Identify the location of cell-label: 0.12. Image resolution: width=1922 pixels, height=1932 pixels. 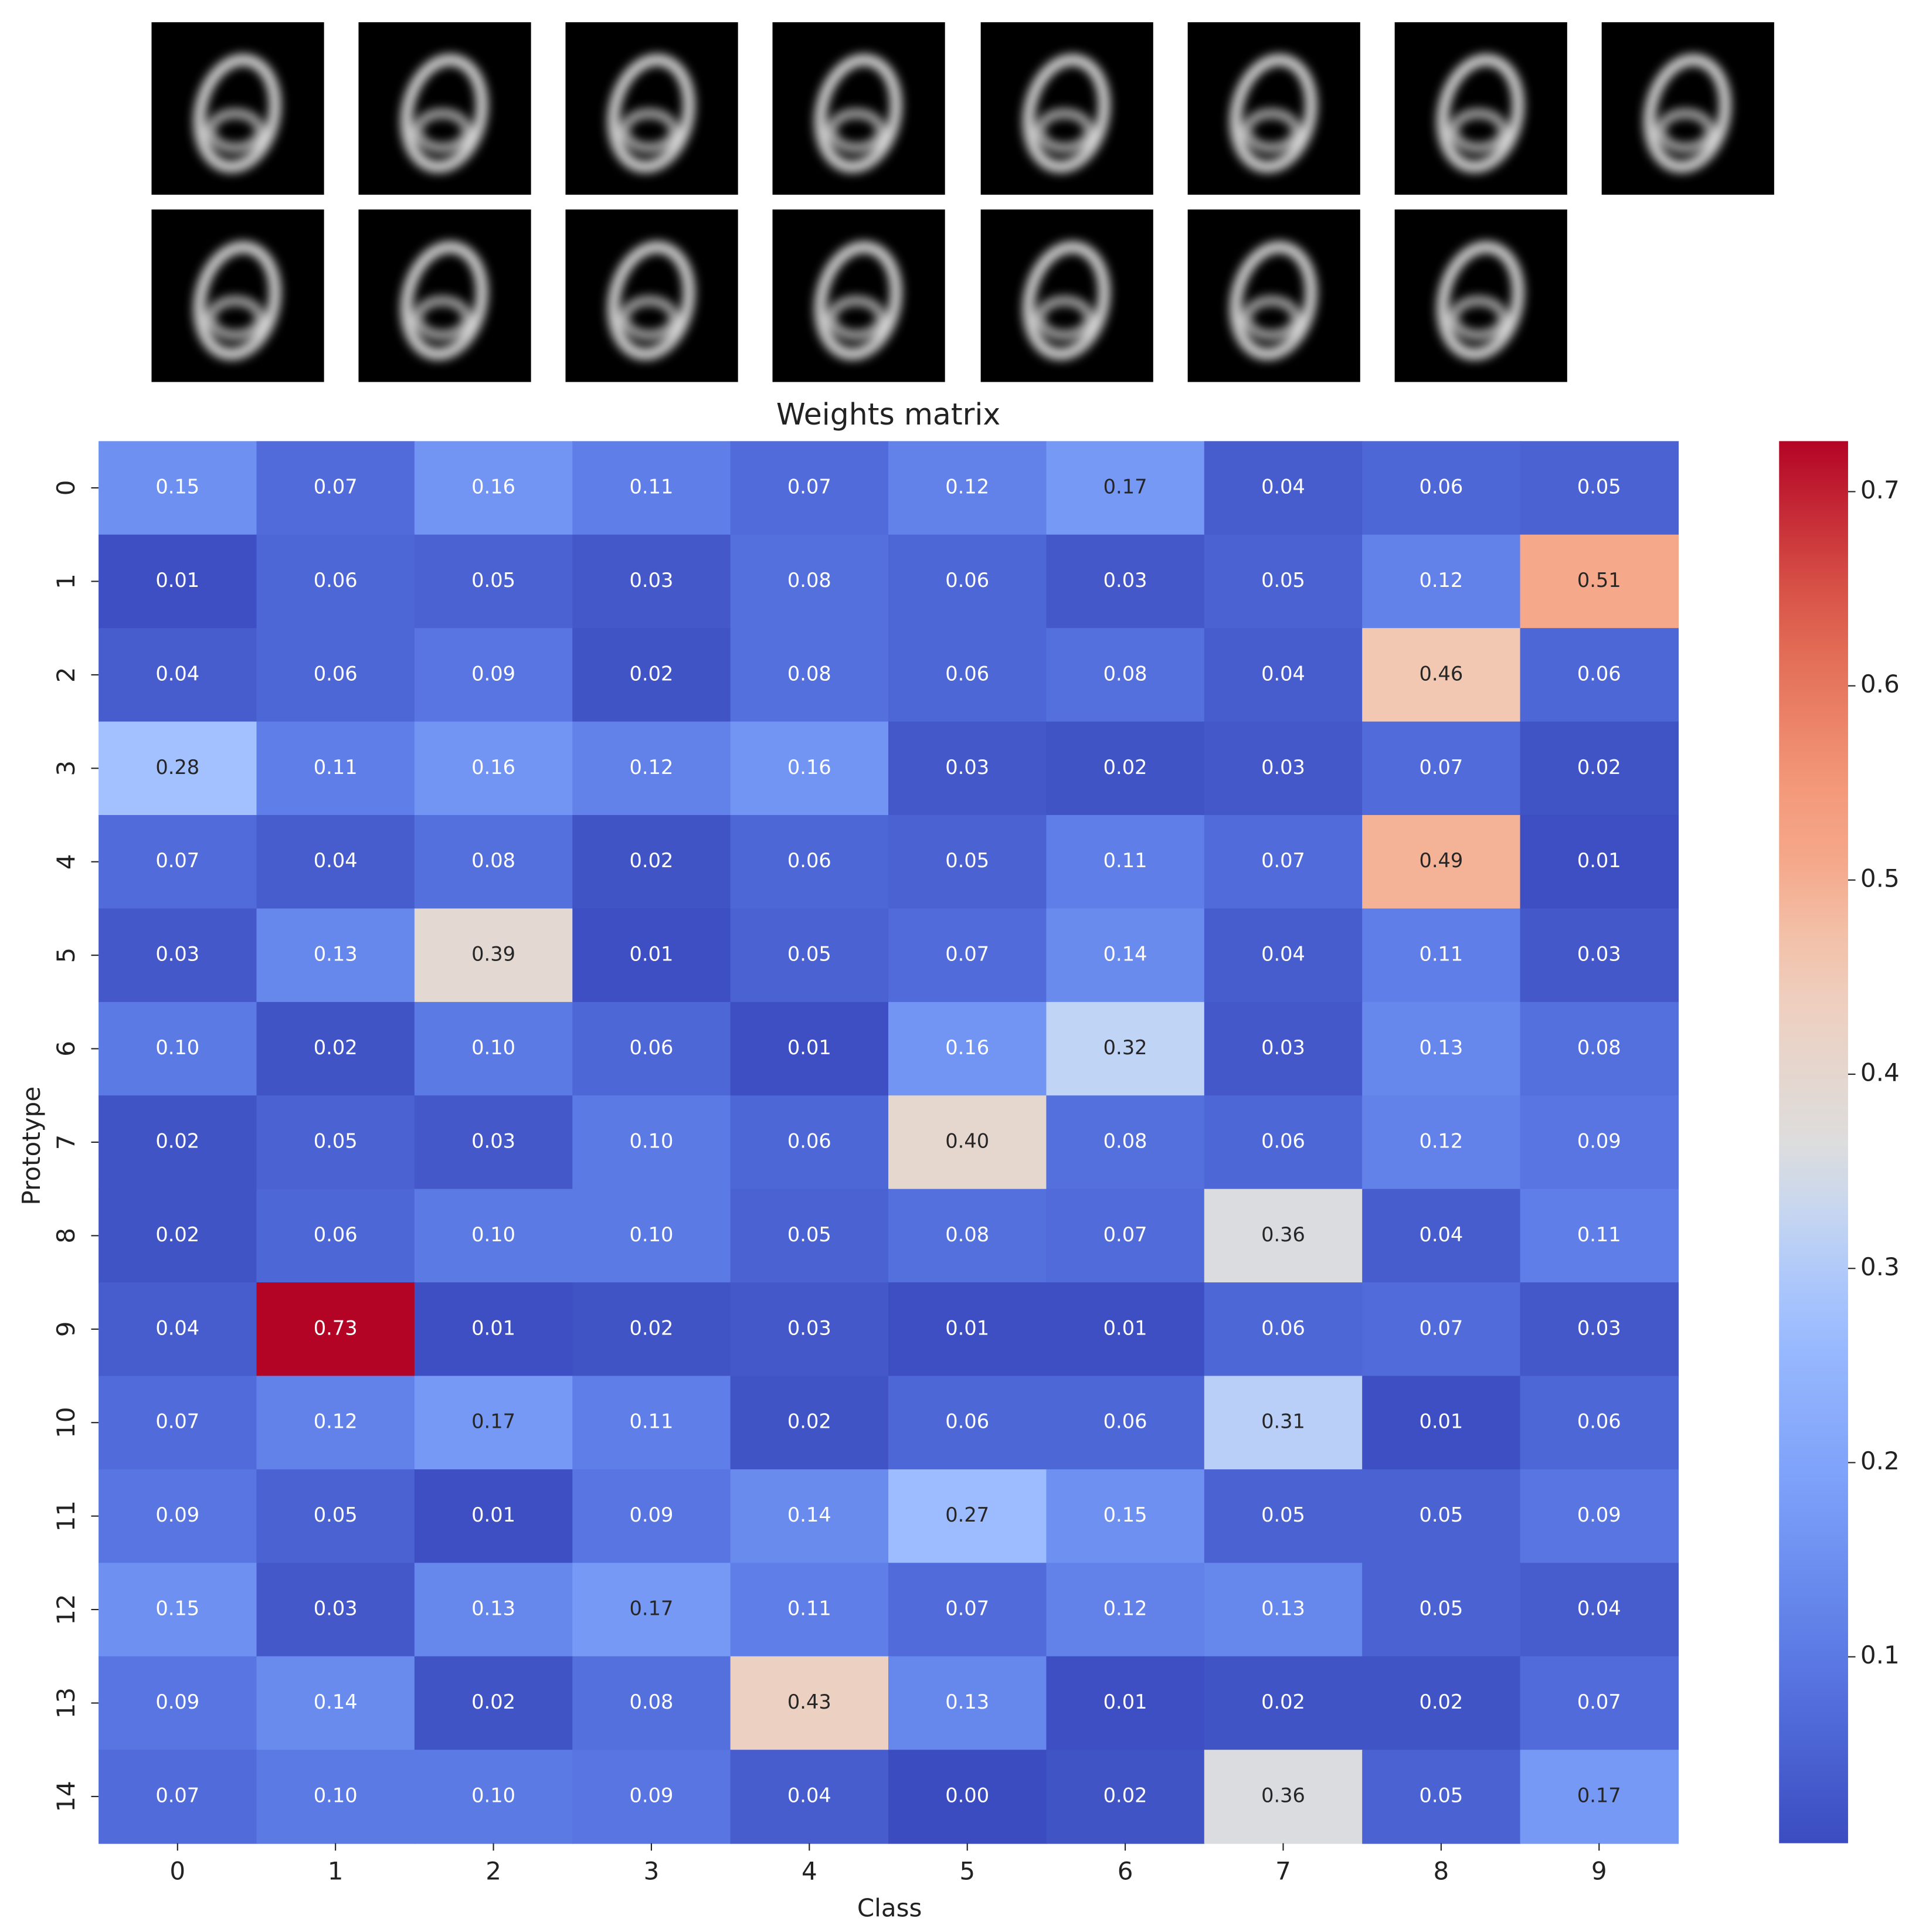
(1441, 580).